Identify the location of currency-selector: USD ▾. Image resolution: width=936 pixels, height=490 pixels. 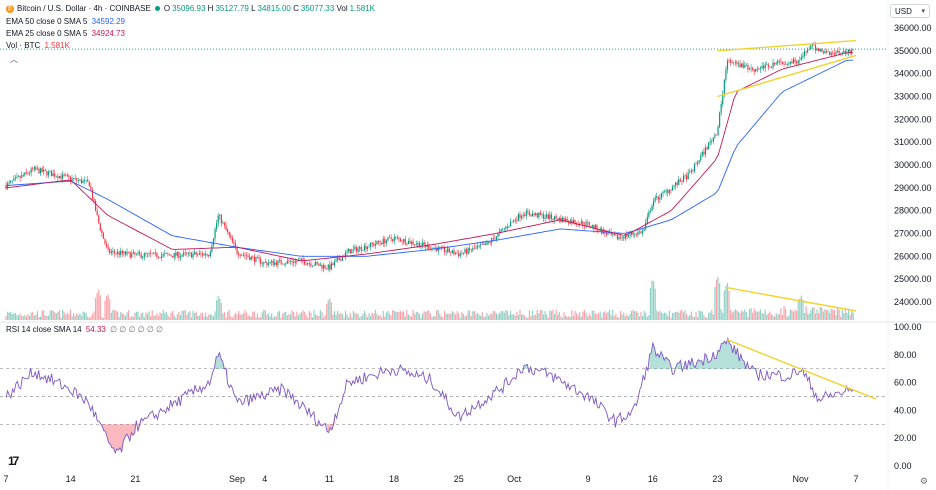
(910, 11).